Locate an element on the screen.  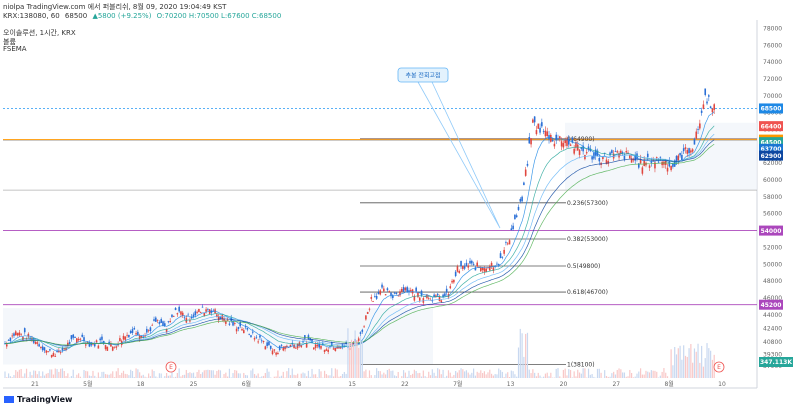
x-tick-label: 5월 is located at coordinates (87, 384).